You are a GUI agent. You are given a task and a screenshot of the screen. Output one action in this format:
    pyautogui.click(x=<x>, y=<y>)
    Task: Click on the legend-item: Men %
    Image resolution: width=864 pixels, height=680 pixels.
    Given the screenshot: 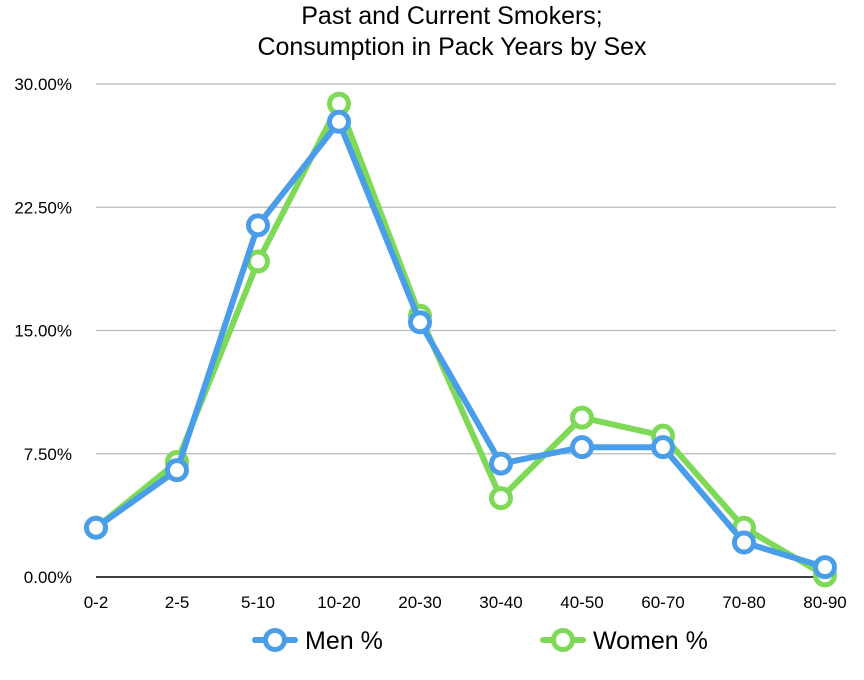 What is the action you would take?
    pyautogui.click(x=317, y=641)
    